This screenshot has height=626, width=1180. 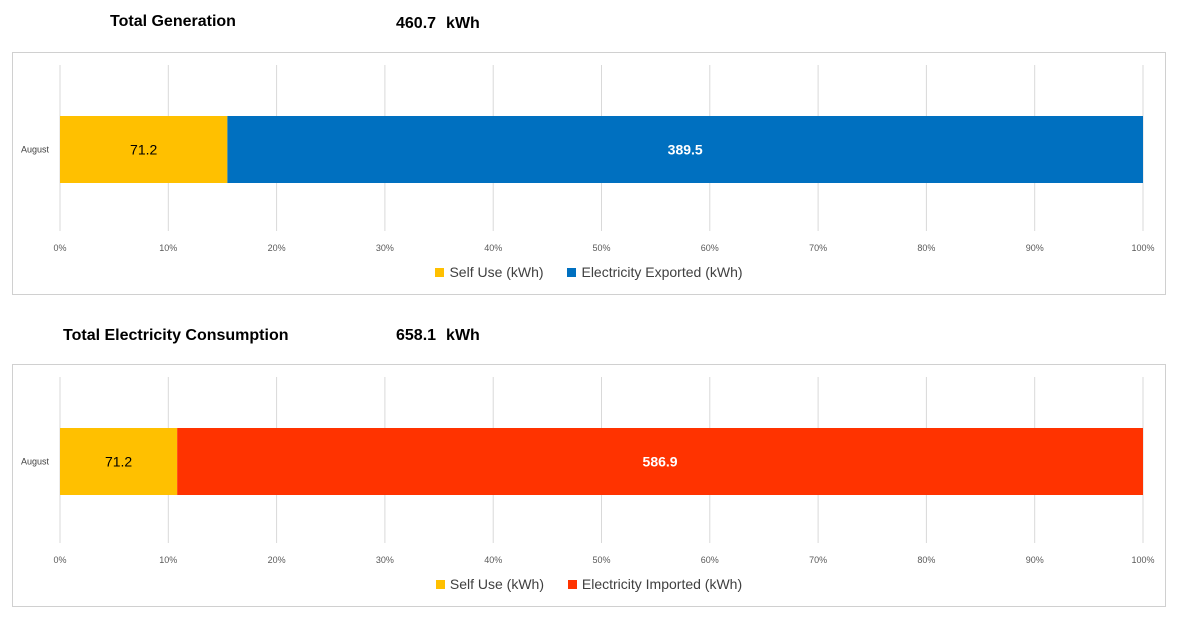 What do you see at coordinates (176, 335) in the screenshot?
I see `consumption-title: Total Electricity Consumption` at bounding box center [176, 335].